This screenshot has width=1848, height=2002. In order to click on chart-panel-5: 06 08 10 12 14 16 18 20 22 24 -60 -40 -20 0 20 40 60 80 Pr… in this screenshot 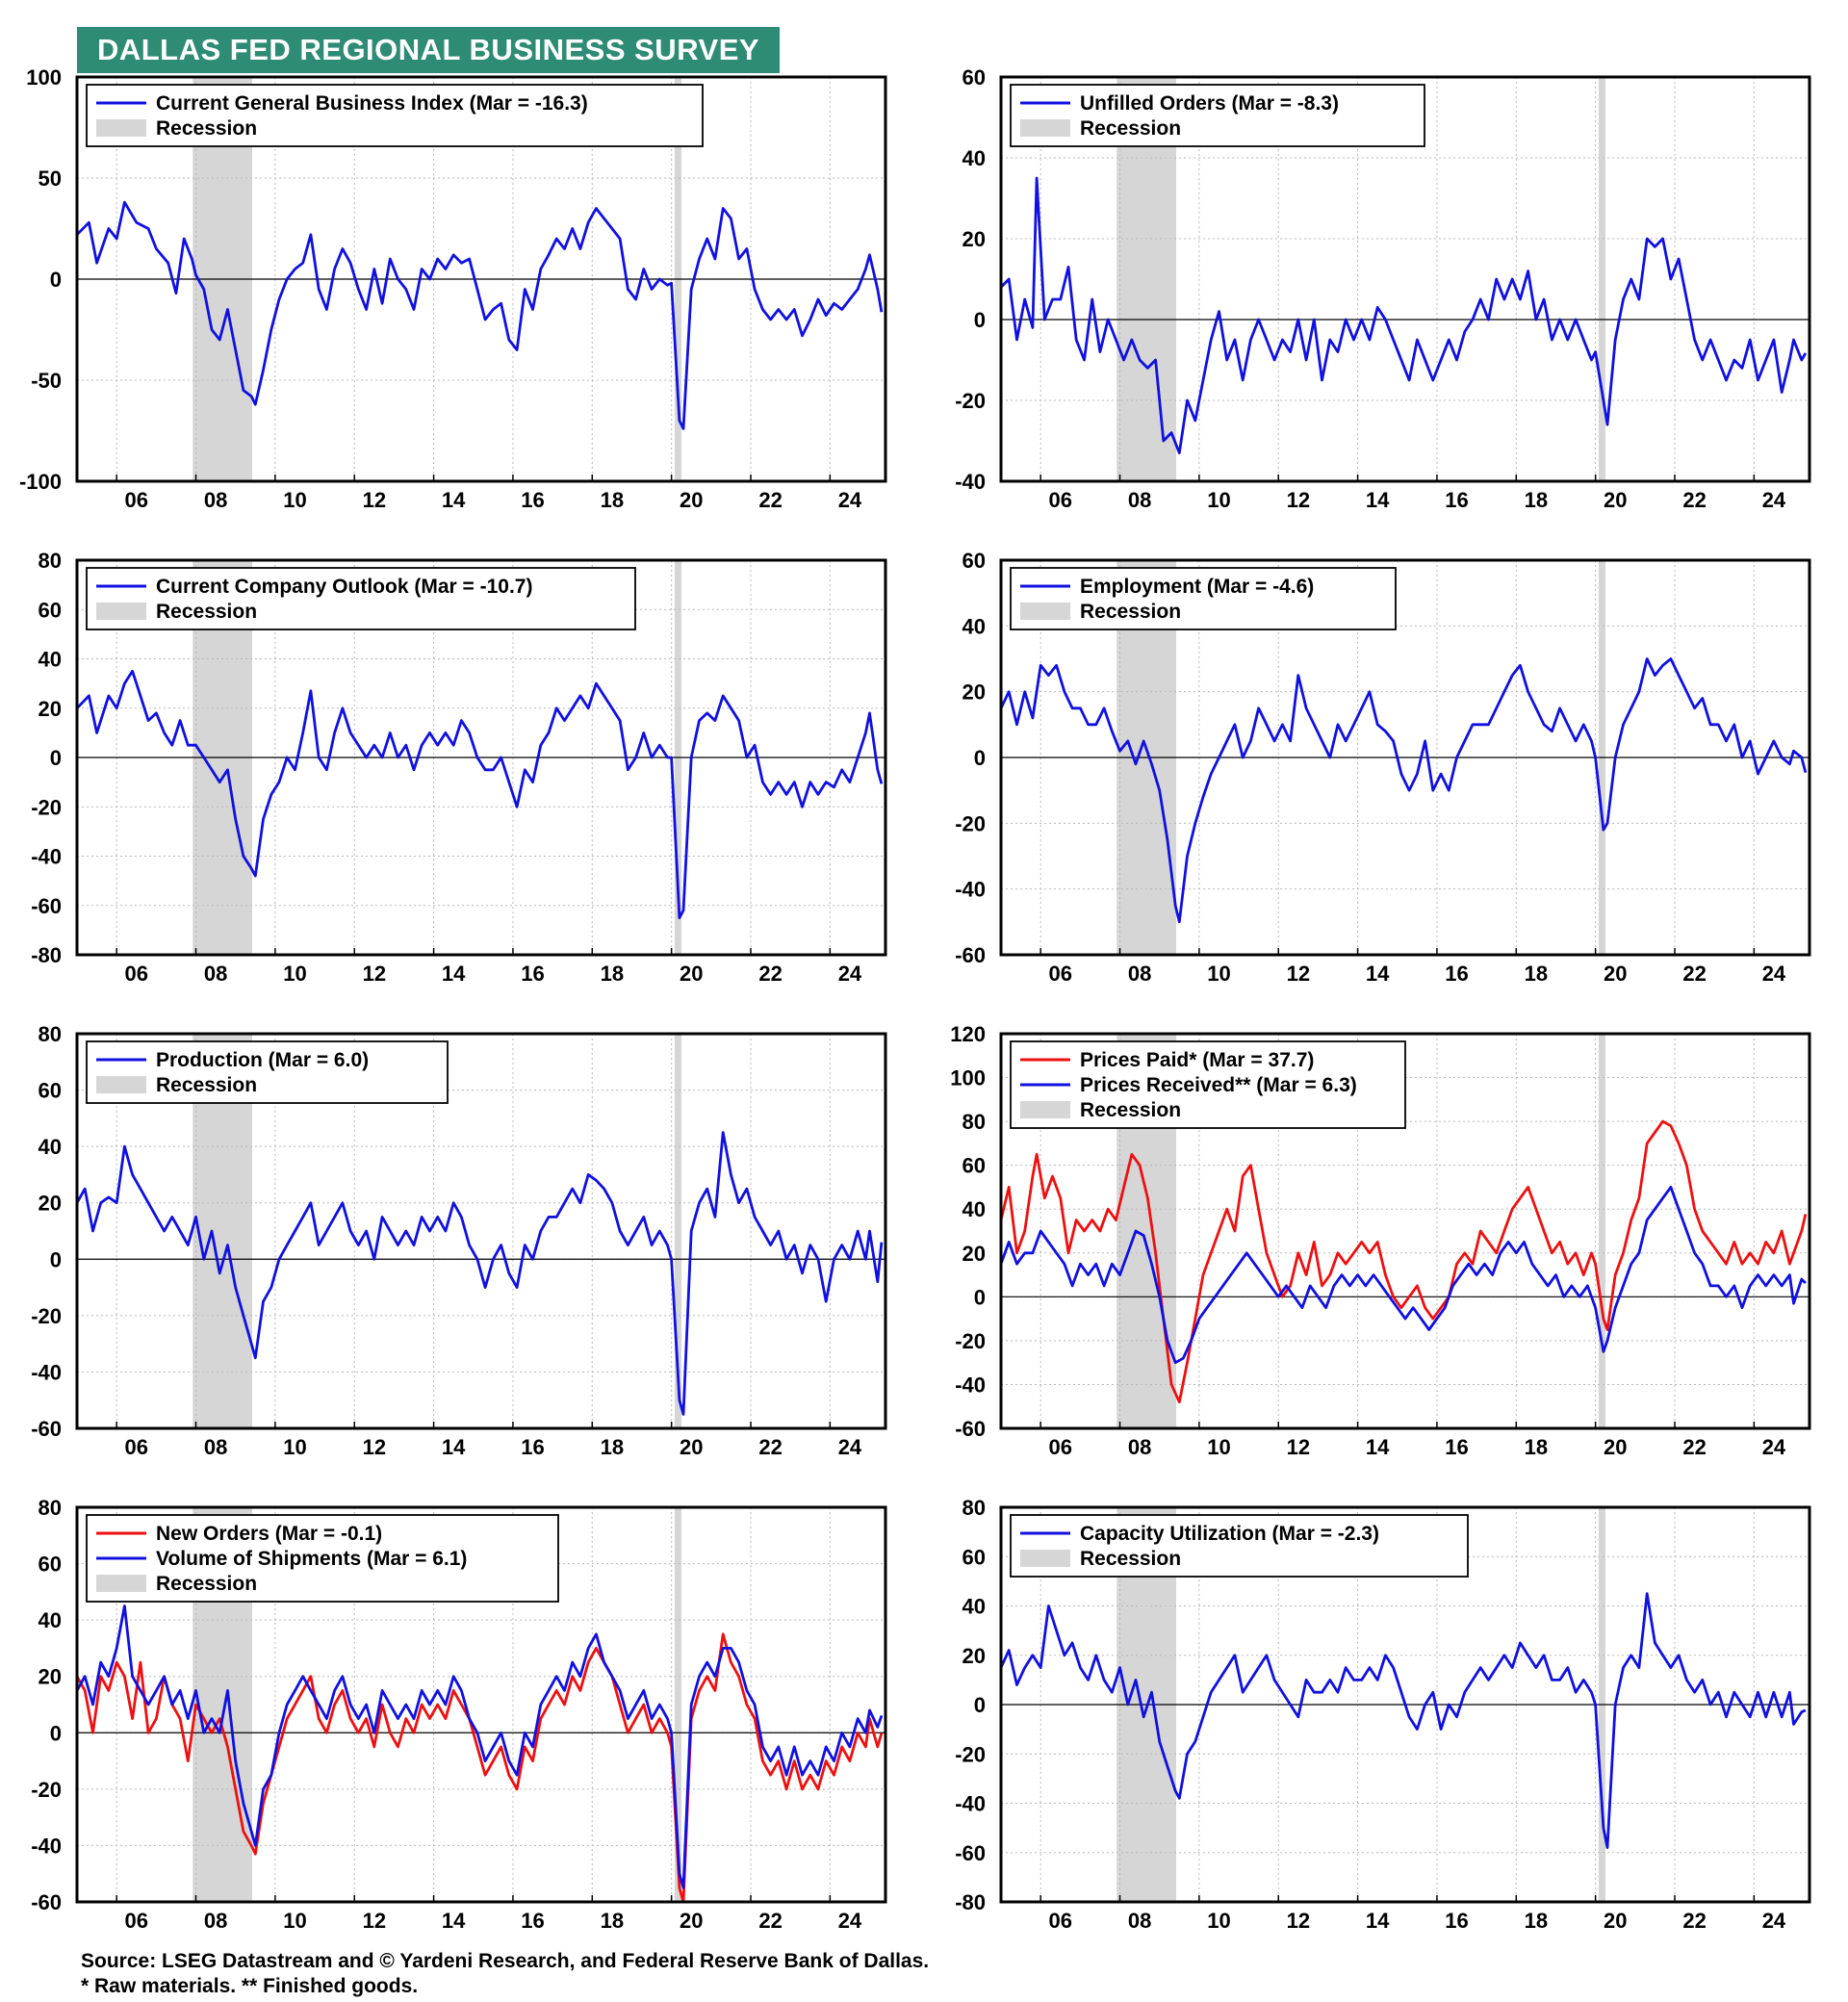, I will do `click(459, 1240)`.